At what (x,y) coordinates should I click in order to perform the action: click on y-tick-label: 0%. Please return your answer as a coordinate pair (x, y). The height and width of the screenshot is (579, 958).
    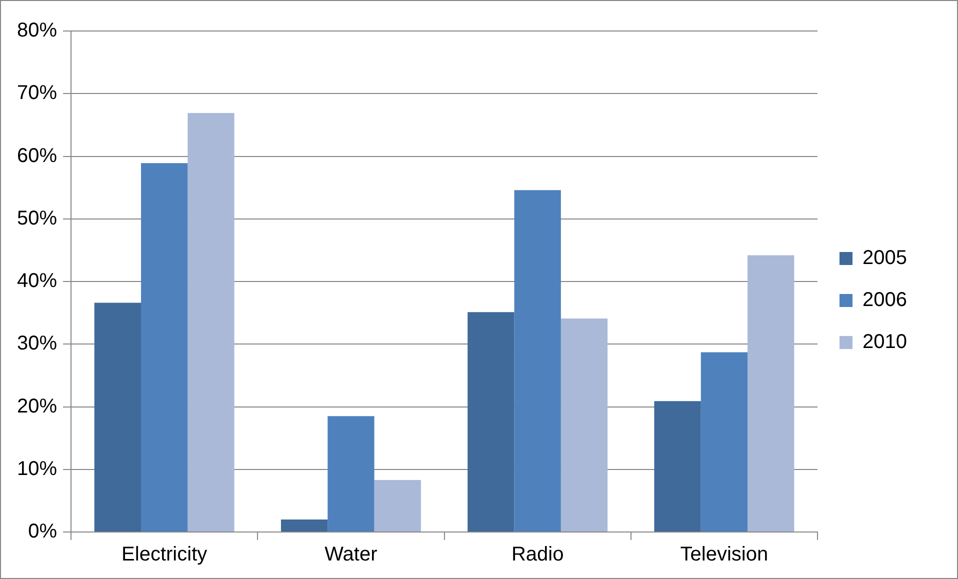
    Looking at the image, I should click on (43, 531).